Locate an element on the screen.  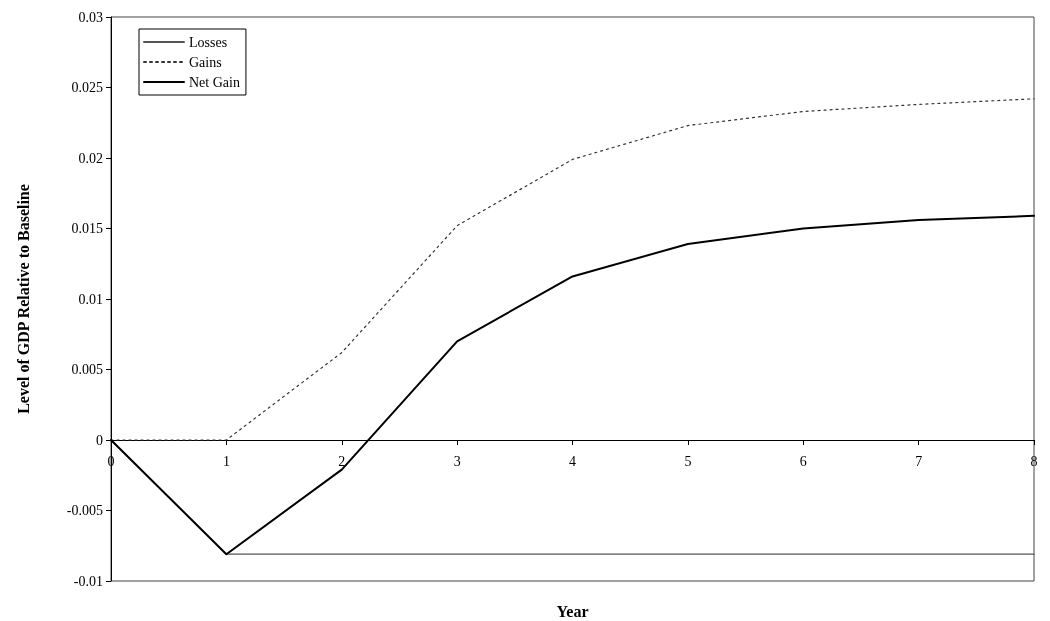
x-tick-label: 6 is located at coordinates (803, 461).